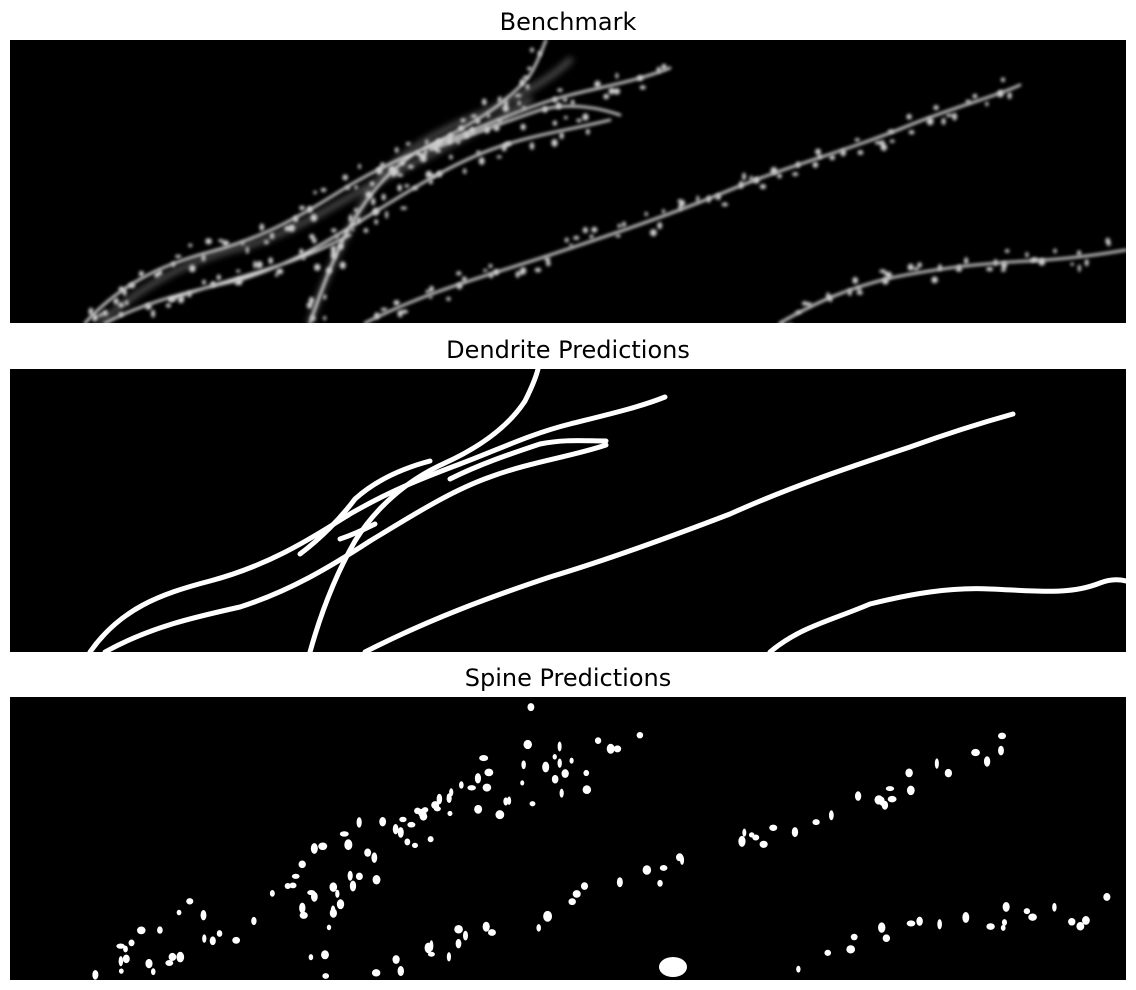 The image size is (1136, 990). Describe the element at coordinates (568, 350) in the screenshot. I see `panel-title-dendrites: Dendrite Predictions` at that location.